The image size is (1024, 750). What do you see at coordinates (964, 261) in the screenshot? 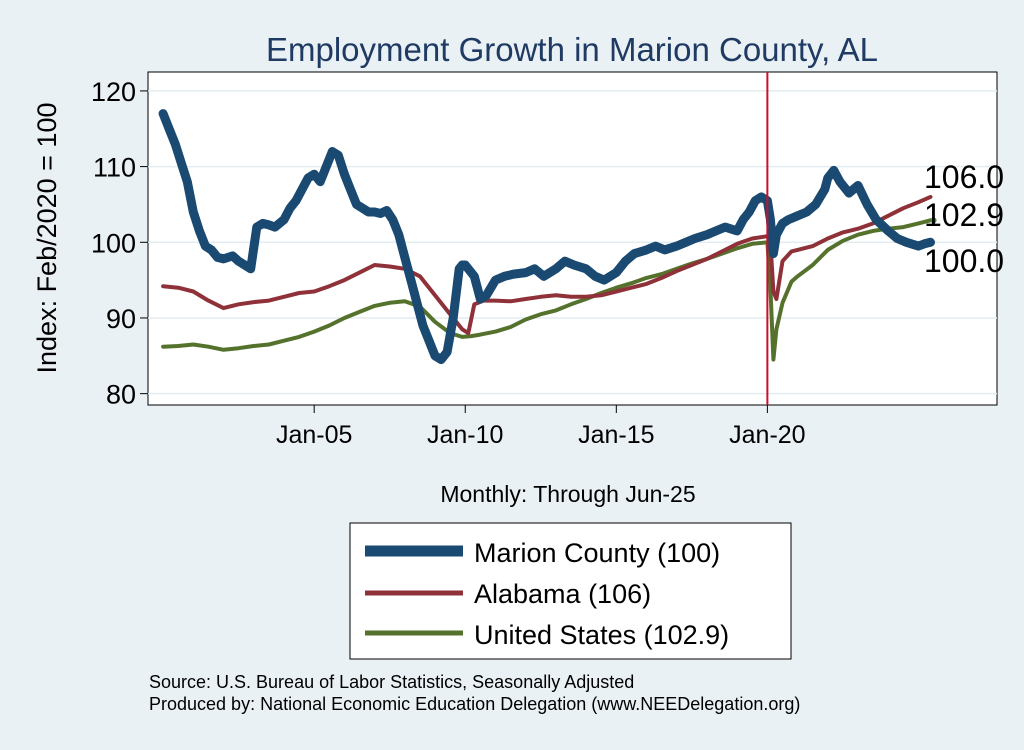
I see `end-label-marion: 100.0` at bounding box center [964, 261].